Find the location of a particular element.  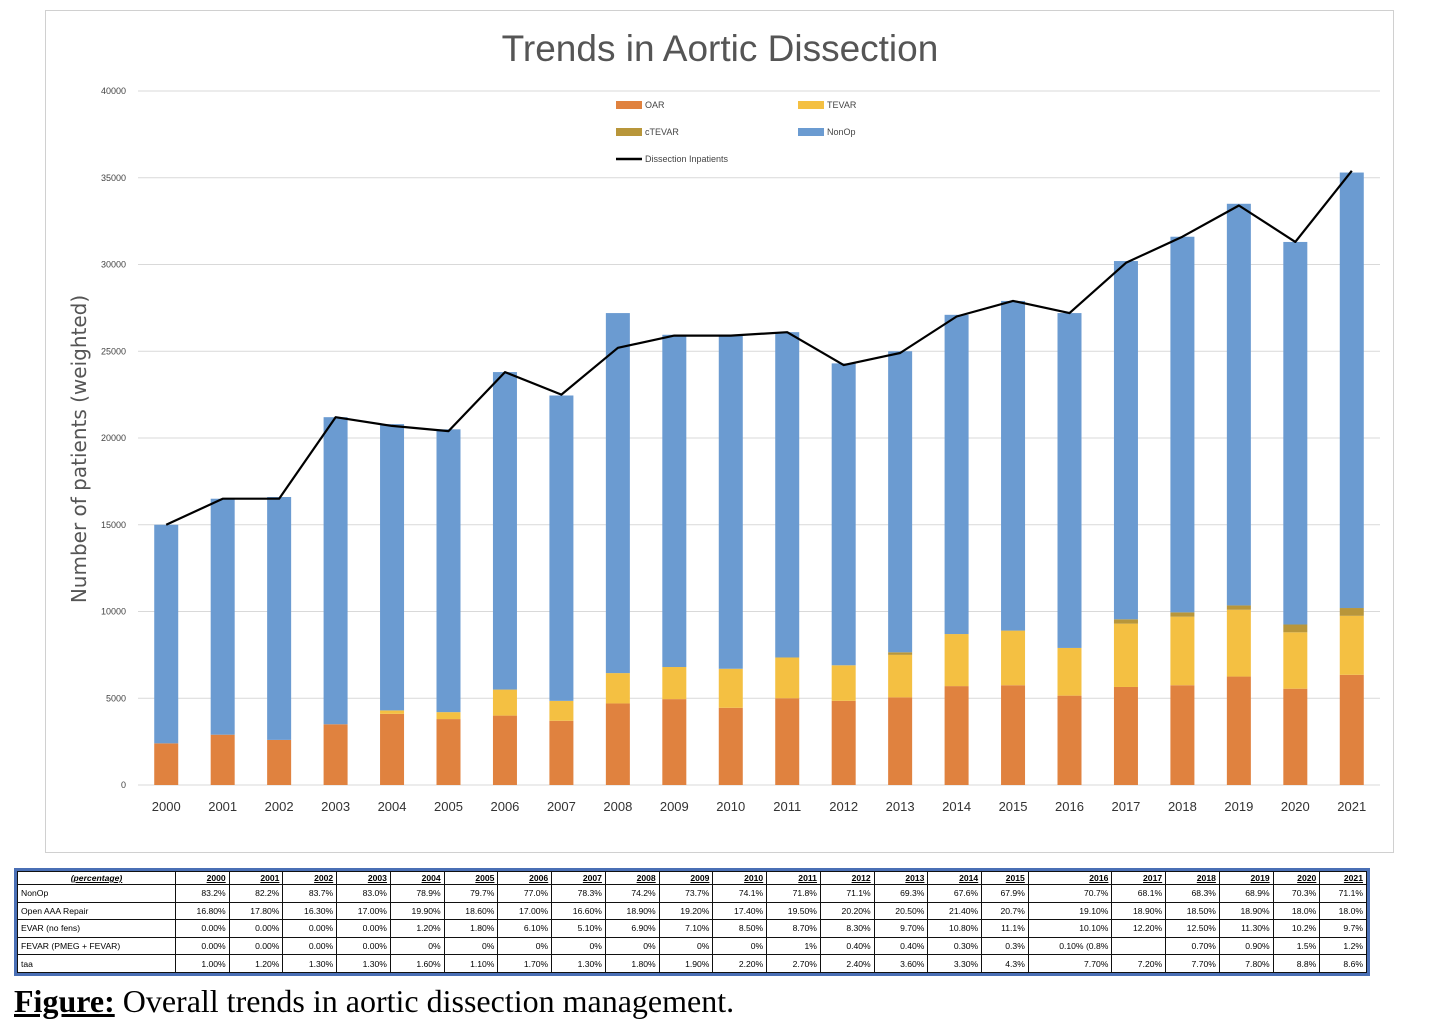

x-tick-label: 2001 is located at coordinates (222, 806).